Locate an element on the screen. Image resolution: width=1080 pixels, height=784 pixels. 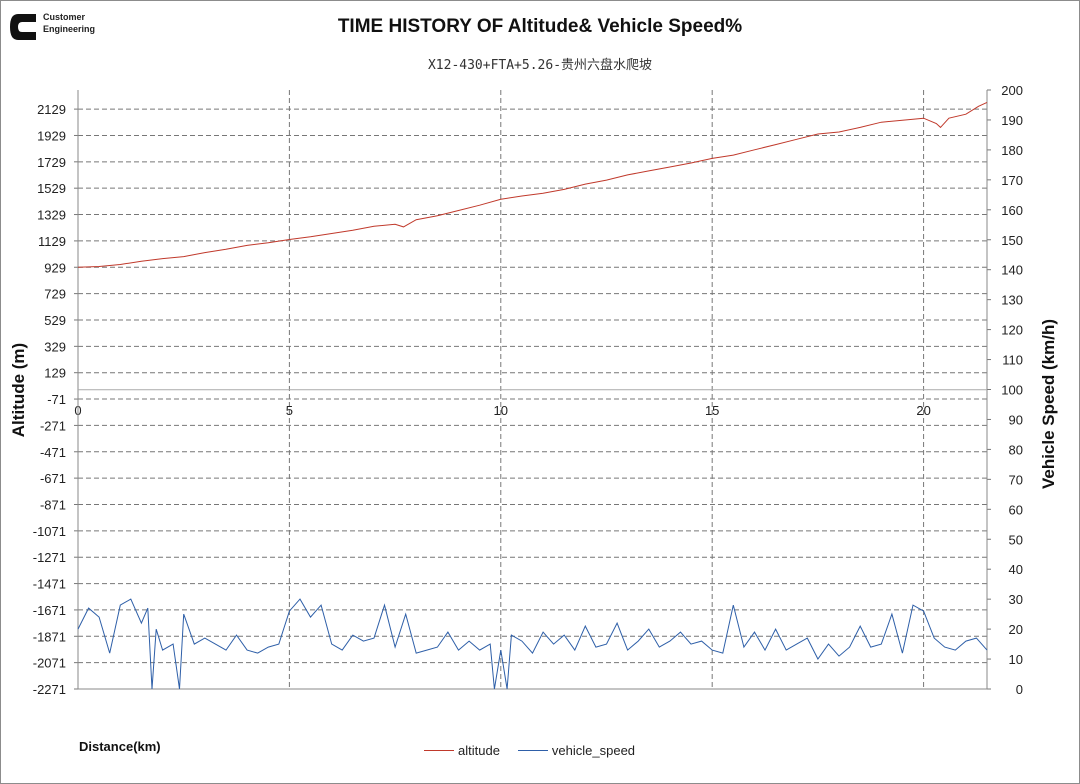
y2-tick-label: 180 is located at coordinates (1012, 150).